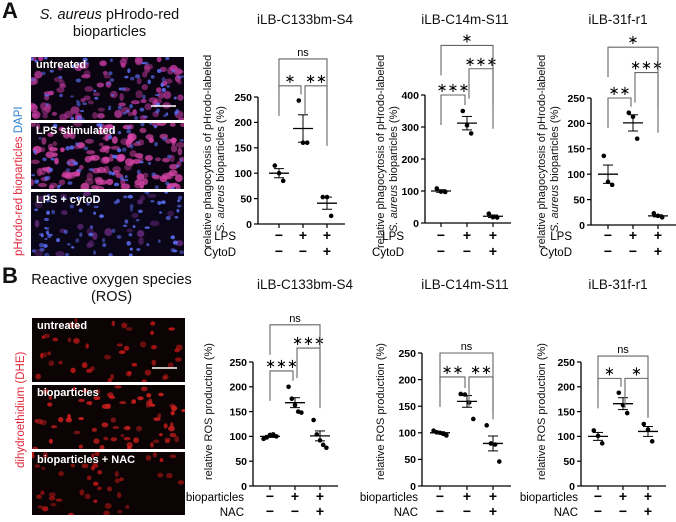 Image resolution: width=676 pixels, height=522 pixels. I want to click on chart-title-b2: iLB-C14m-S11, so click(465, 284).